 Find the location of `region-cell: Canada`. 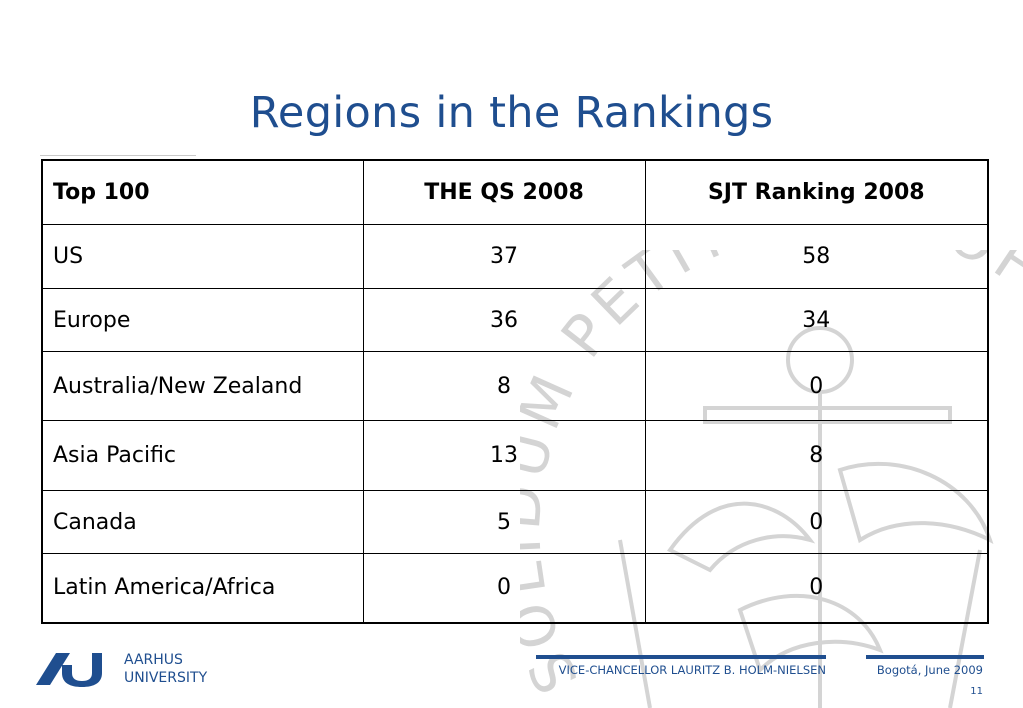

region-cell: Canada is located at coordinates (202, 522).